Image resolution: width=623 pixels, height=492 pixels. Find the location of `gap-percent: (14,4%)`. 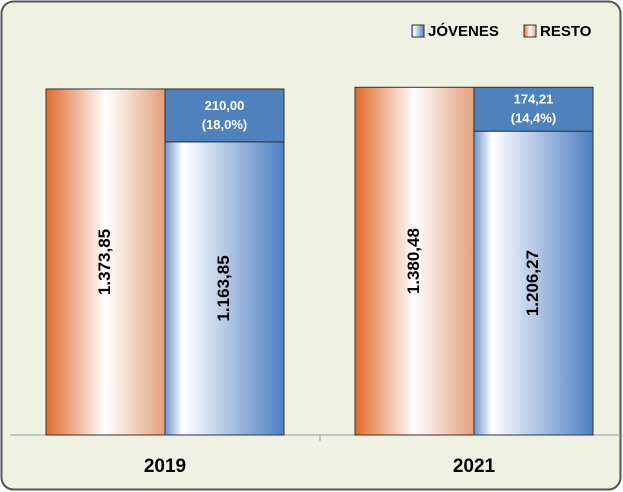

gap-percent: (14,4%) is located at coordinates (534, 118).